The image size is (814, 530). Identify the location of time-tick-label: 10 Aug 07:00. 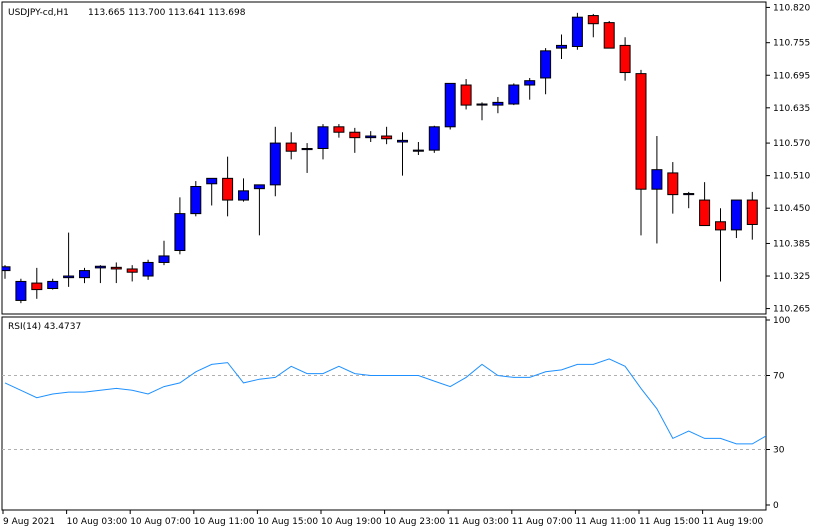
(160, 522).